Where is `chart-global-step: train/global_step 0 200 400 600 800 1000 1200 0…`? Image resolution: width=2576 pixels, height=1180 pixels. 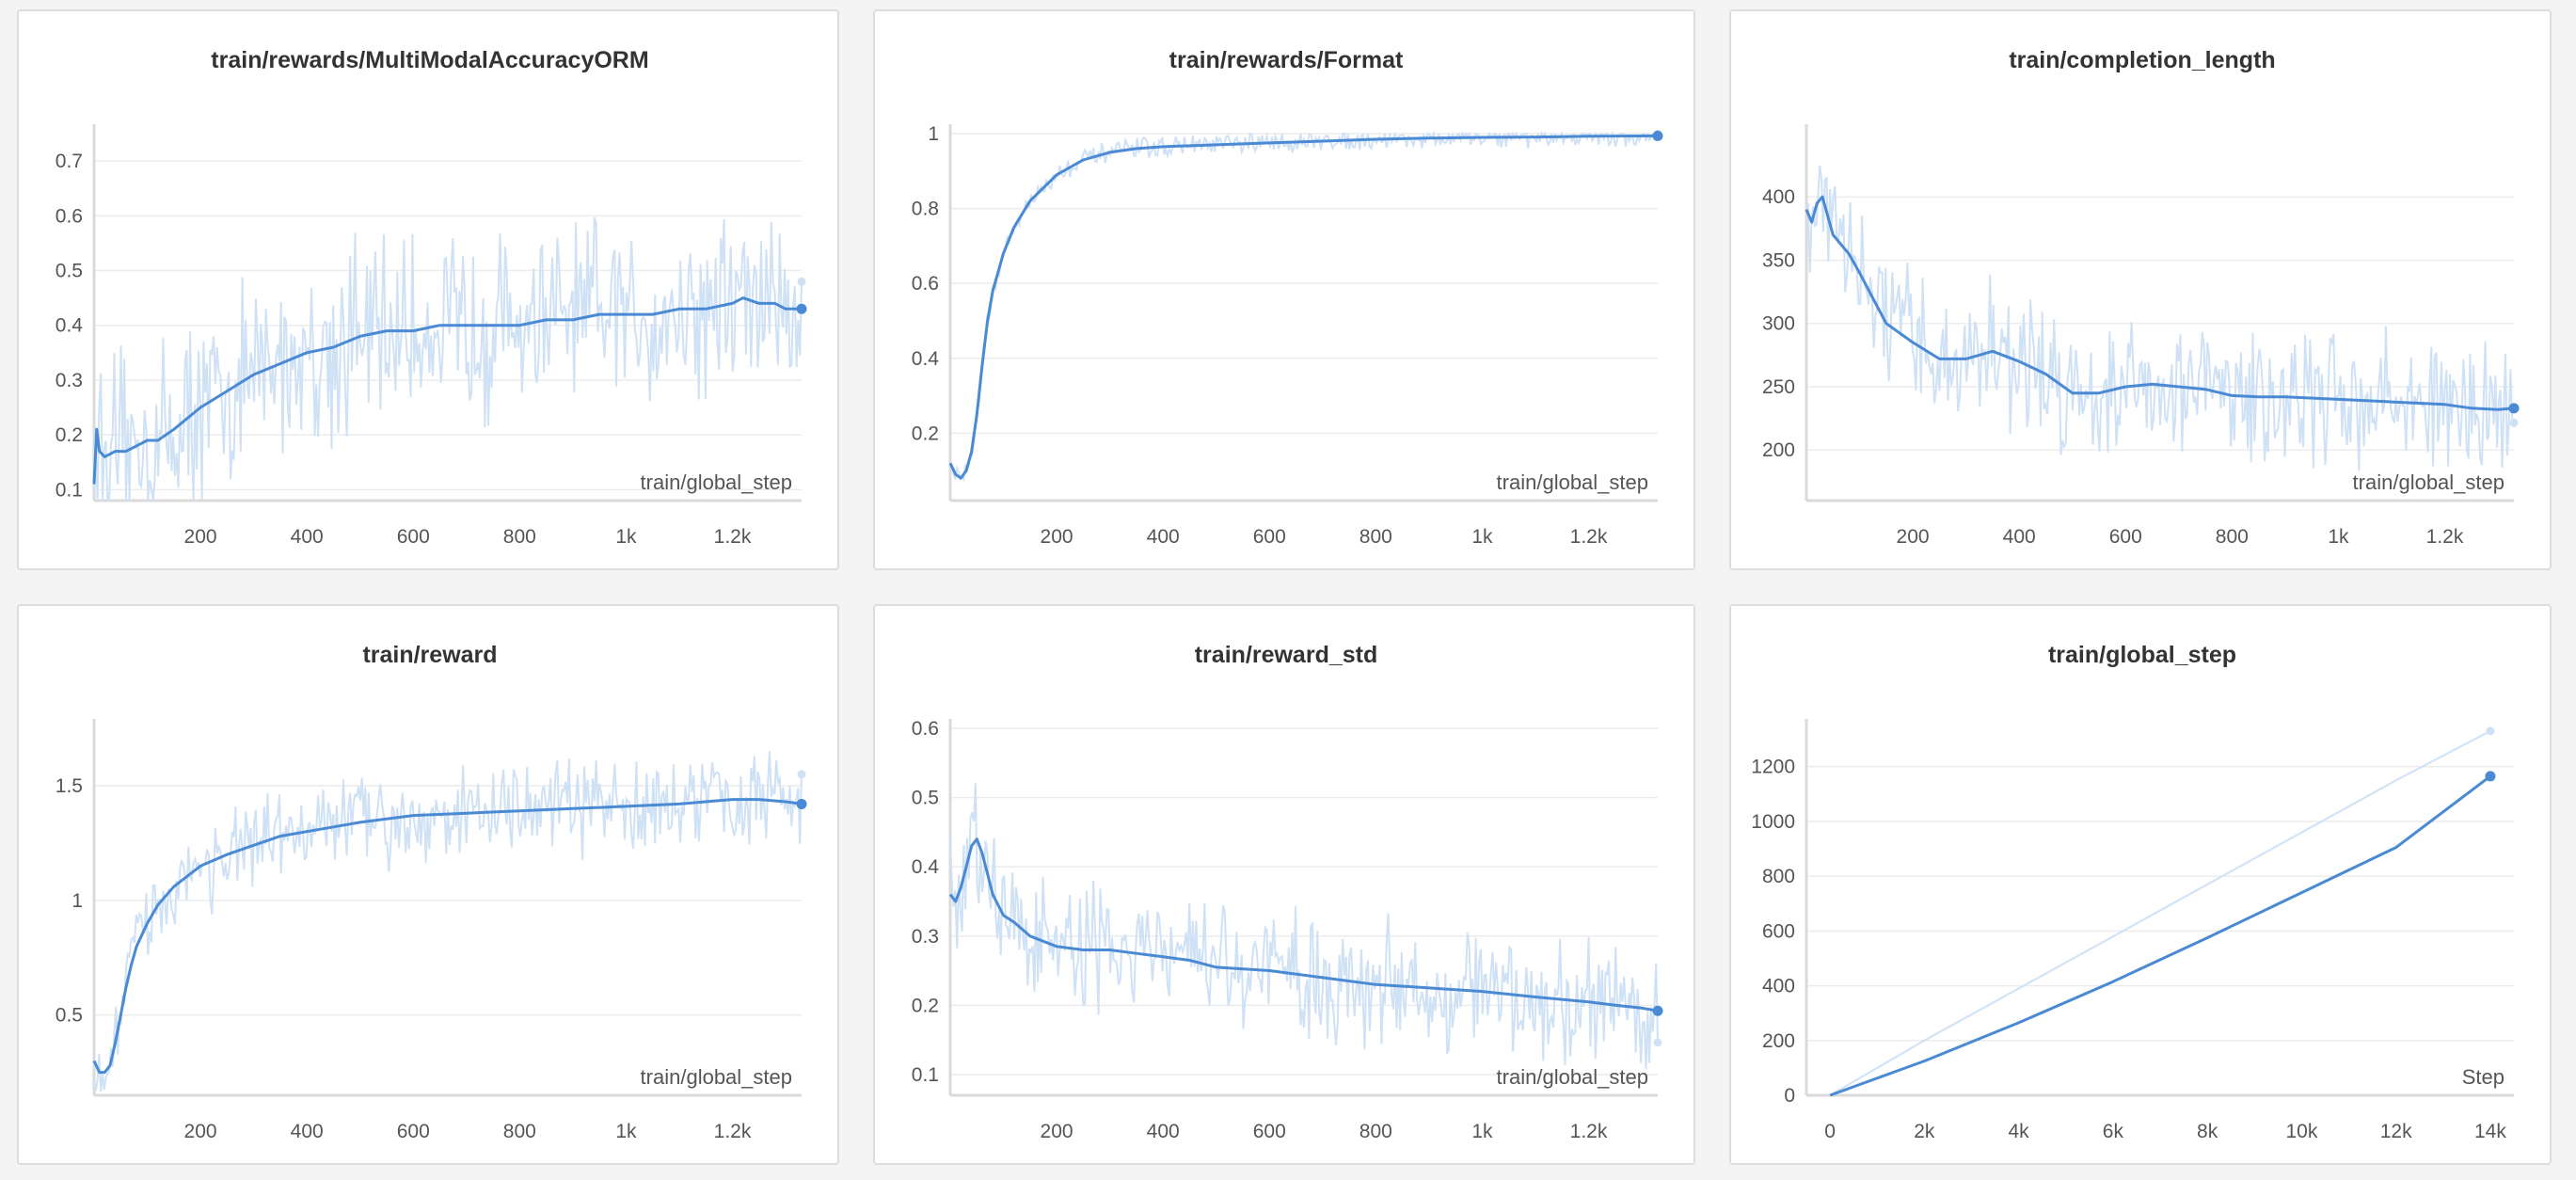 chart-global-step: train/global_step 0 200 400 600 800 1000 1200 0… is located at coordinates (2132, 892).